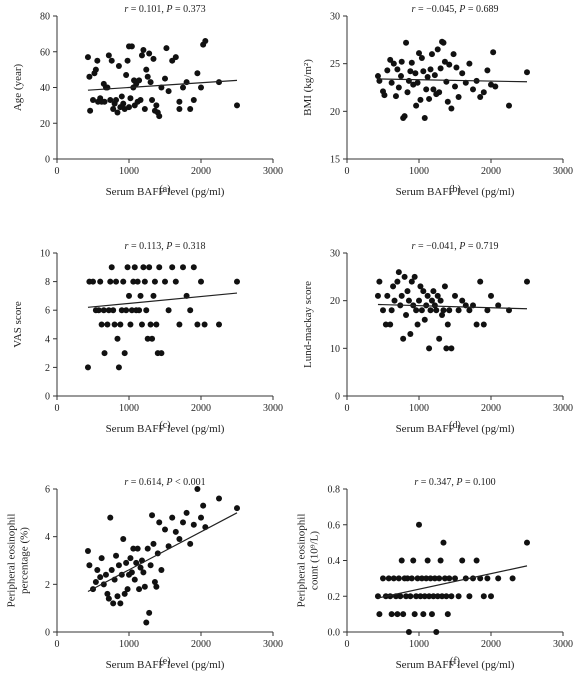 Image resolution: width=582 pixels, height=696 pixels. What do you see at coordinates (164, 9) in the screenshot?
I see `correlation-stat: r = 0.101, P = 0.373` at bounding box center [164, 9].